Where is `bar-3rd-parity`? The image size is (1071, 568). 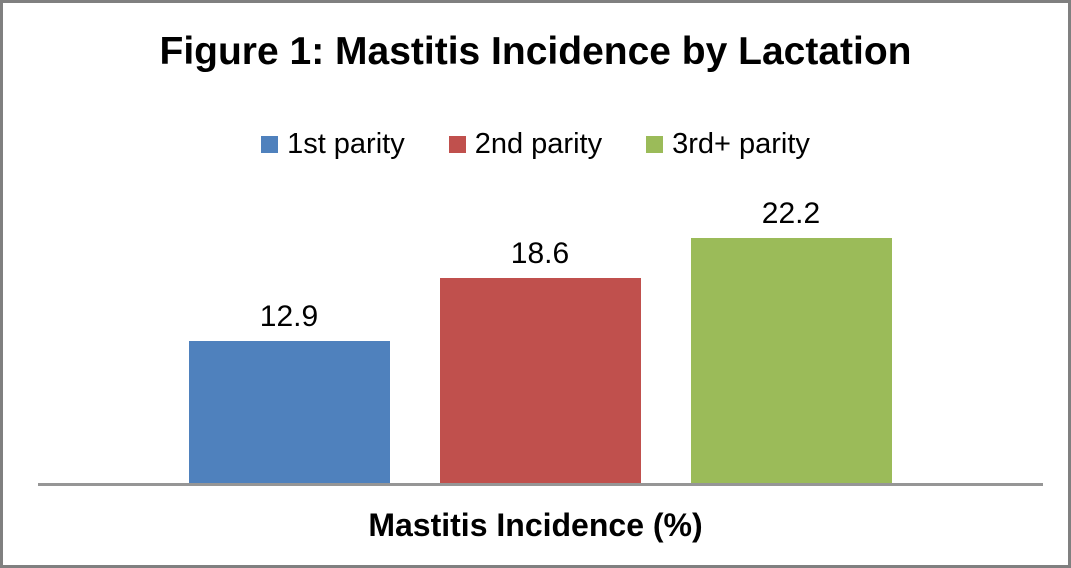
bar-3rd-parity is located at coordinates (791, 361).